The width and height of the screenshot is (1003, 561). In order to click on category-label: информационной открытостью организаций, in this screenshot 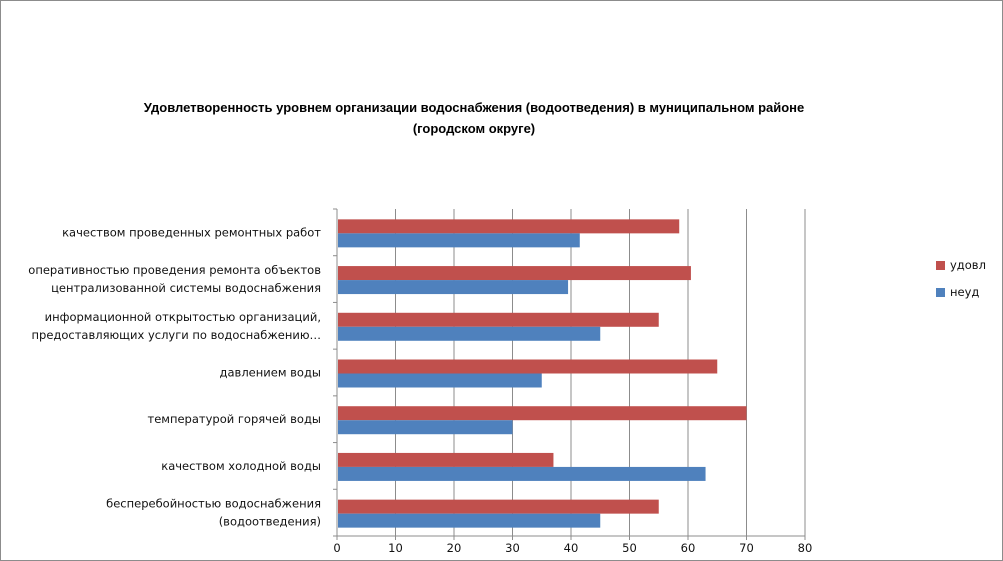, I will do `click(183, 317)`.